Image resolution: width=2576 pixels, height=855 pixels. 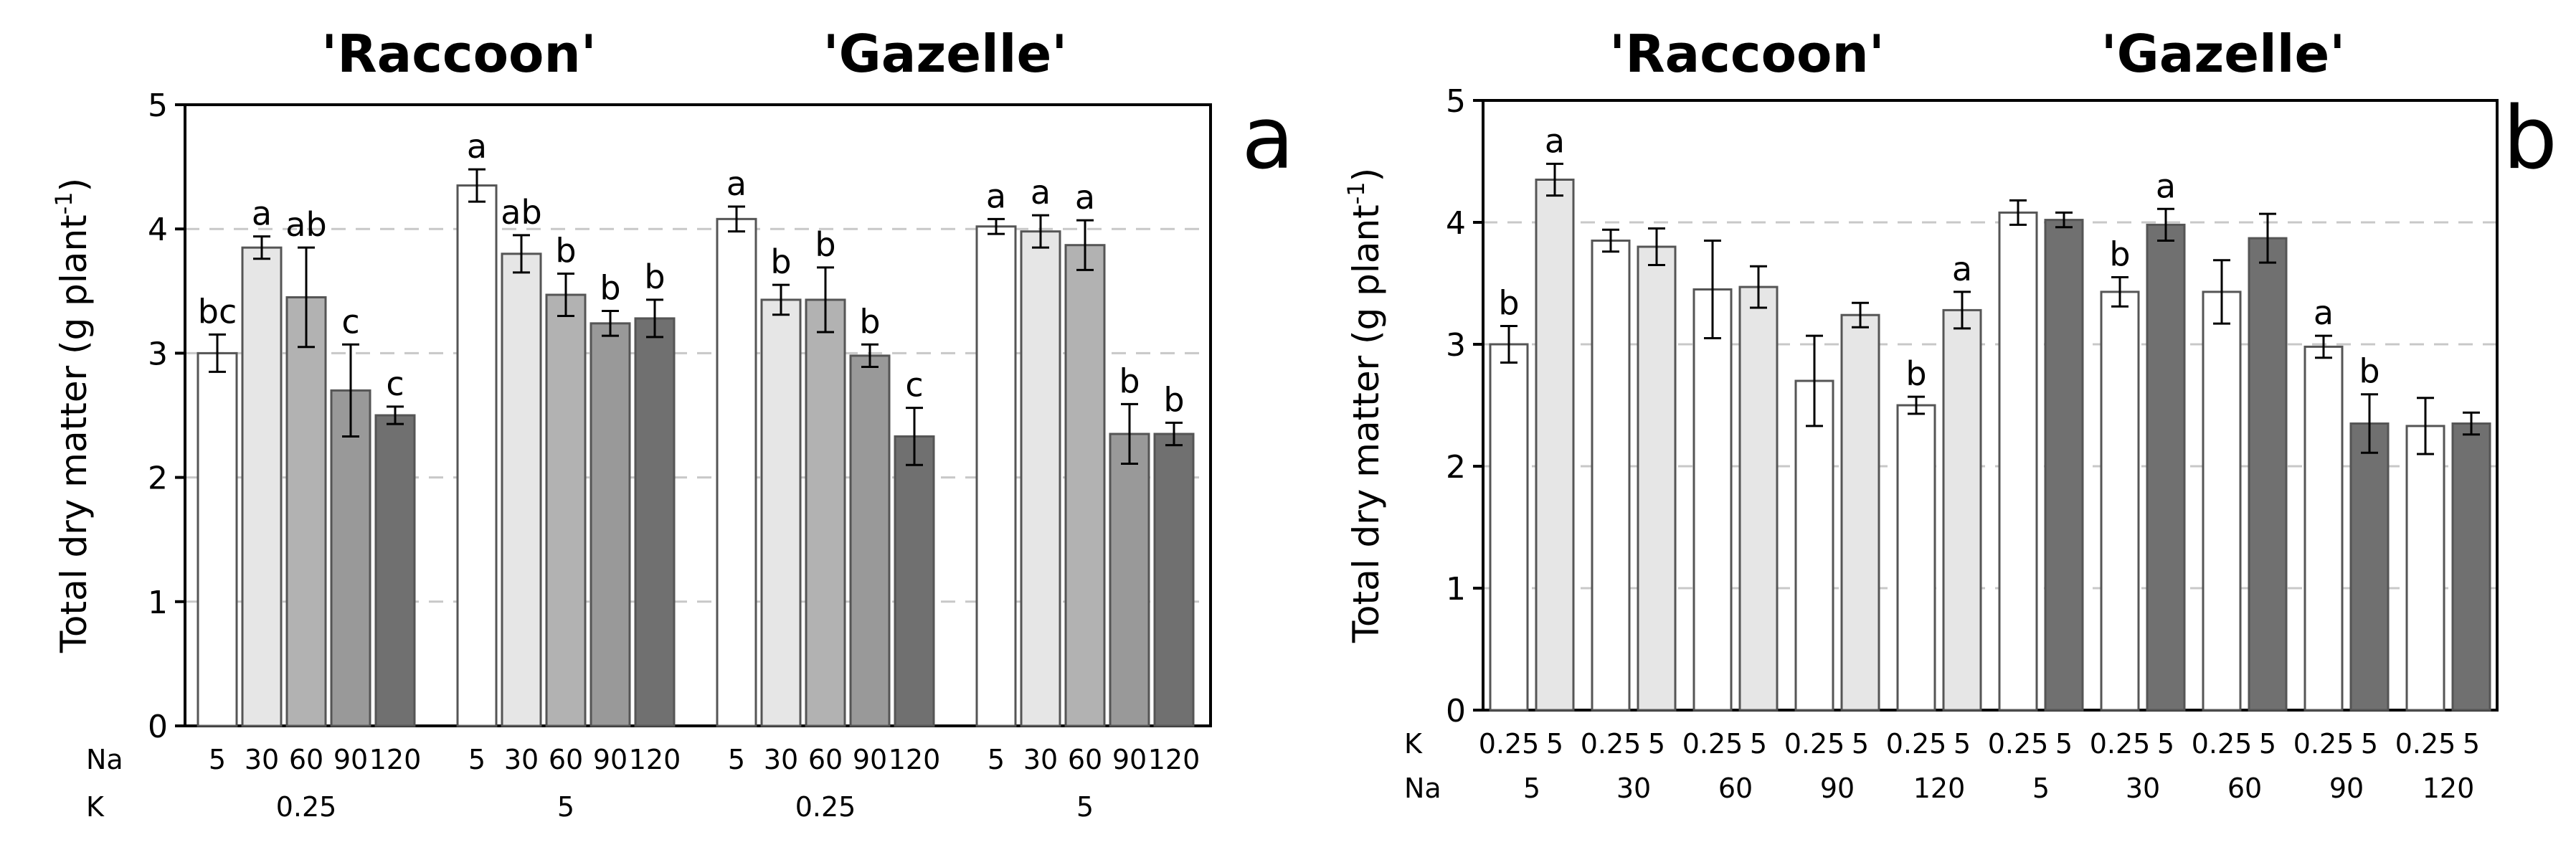 What do you see at coordinates (566, 510) in the screenshot?
I see `panel-a-group2-na60-bar` at bounding box center [566, 510].